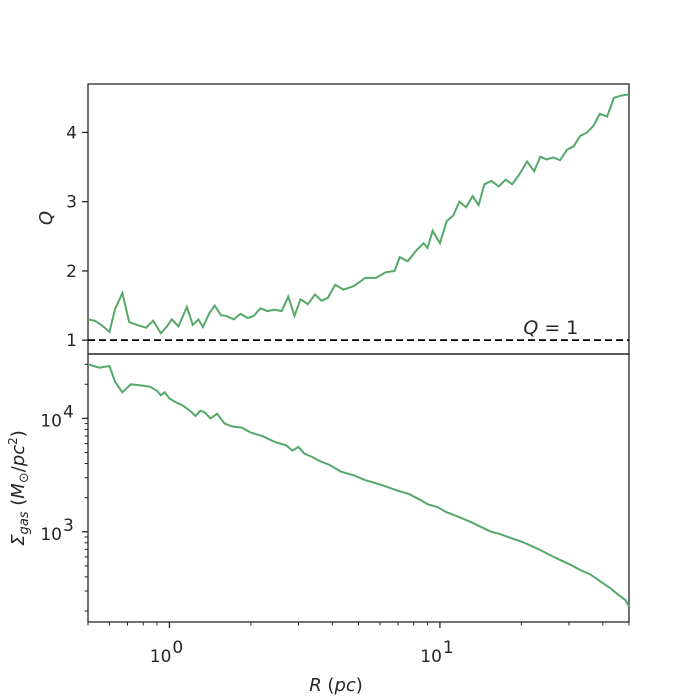 The width and height of the screenshot is (700, 700). I want to click on bottom-y-tick-label-exponent: 3, so click(68, 526).